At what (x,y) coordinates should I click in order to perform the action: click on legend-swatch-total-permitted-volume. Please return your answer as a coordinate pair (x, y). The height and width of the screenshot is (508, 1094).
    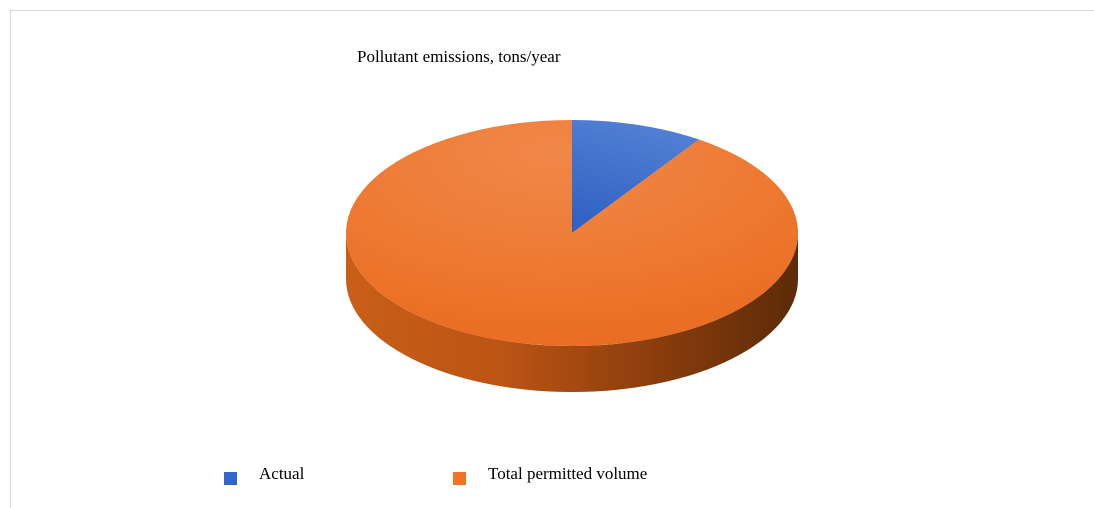
    Looking at the image, I should click on (459, 478).